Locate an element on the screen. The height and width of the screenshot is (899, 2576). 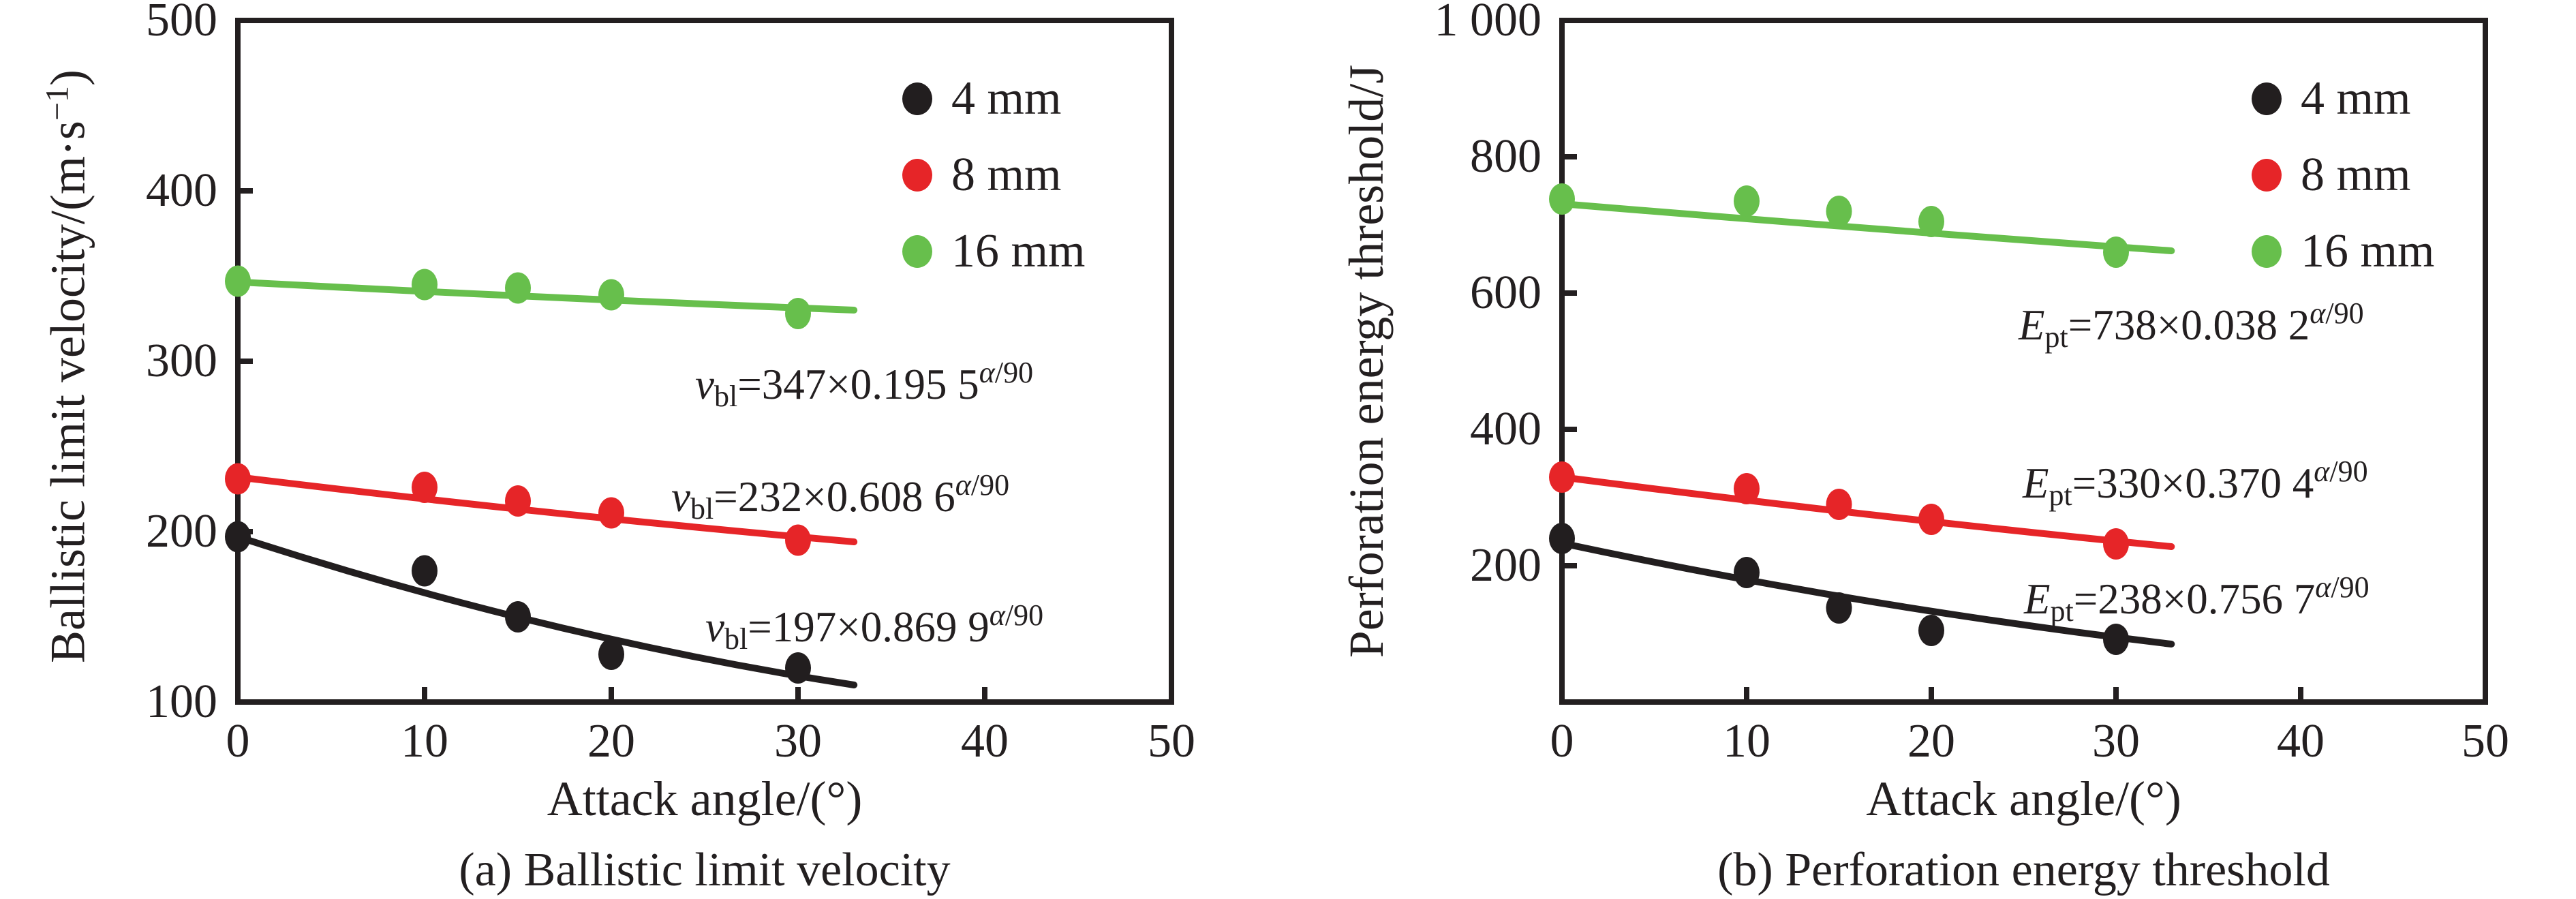
fit-line-16mm is located at coordinates (1867, 227).